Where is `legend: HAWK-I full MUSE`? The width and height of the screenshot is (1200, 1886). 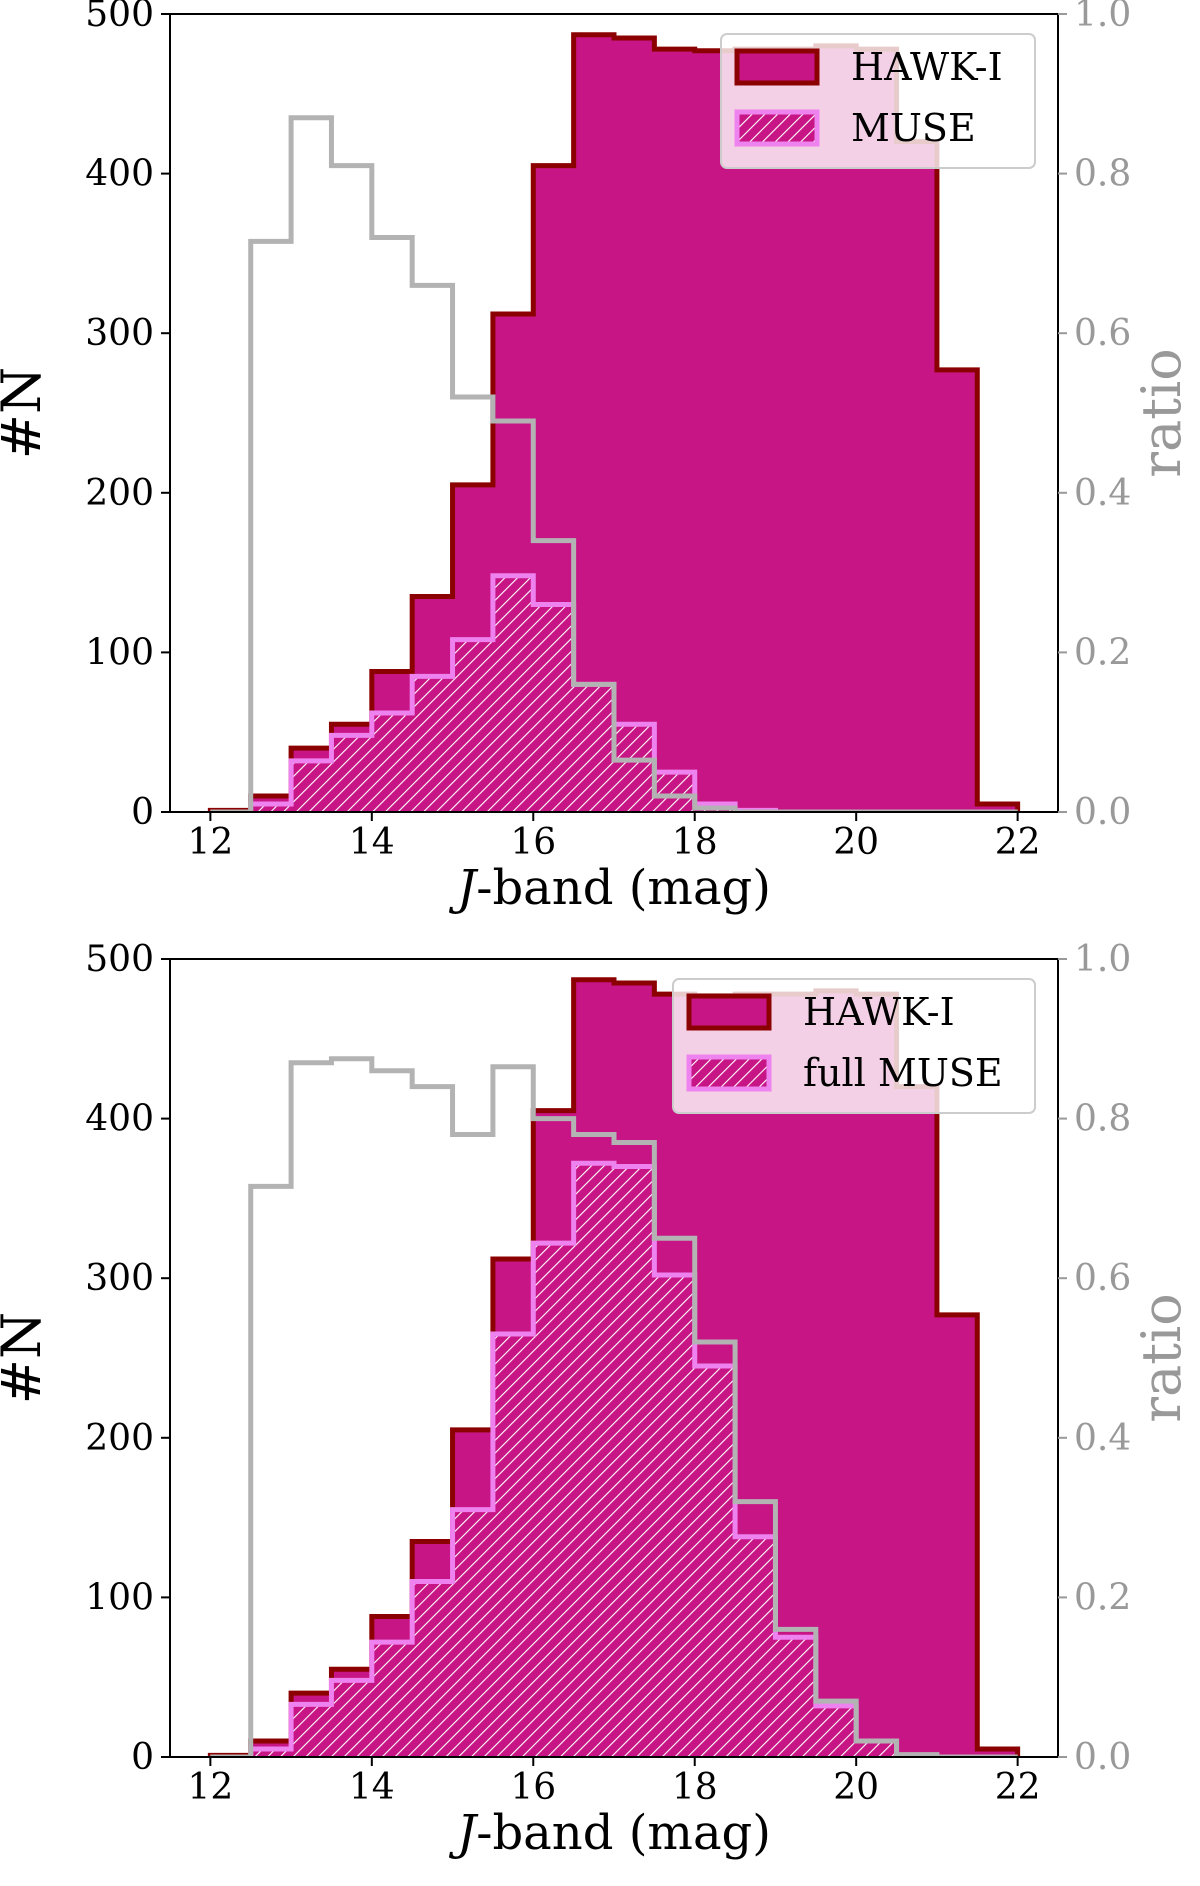
legend: HAWK-I full MUSE is located at coordinates (854, 1046).